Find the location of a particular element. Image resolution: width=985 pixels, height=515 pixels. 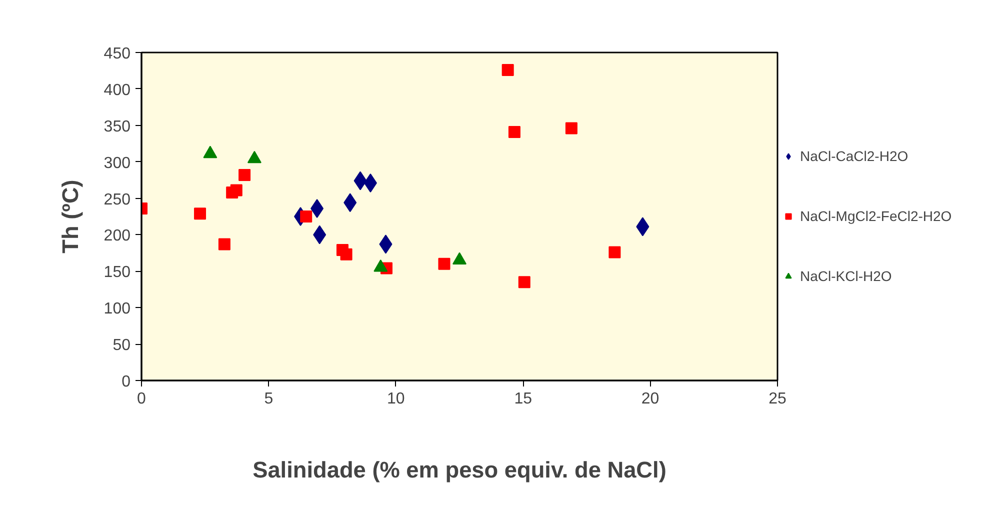

x-tick-label: 10 is located at coordinates (396, 399).